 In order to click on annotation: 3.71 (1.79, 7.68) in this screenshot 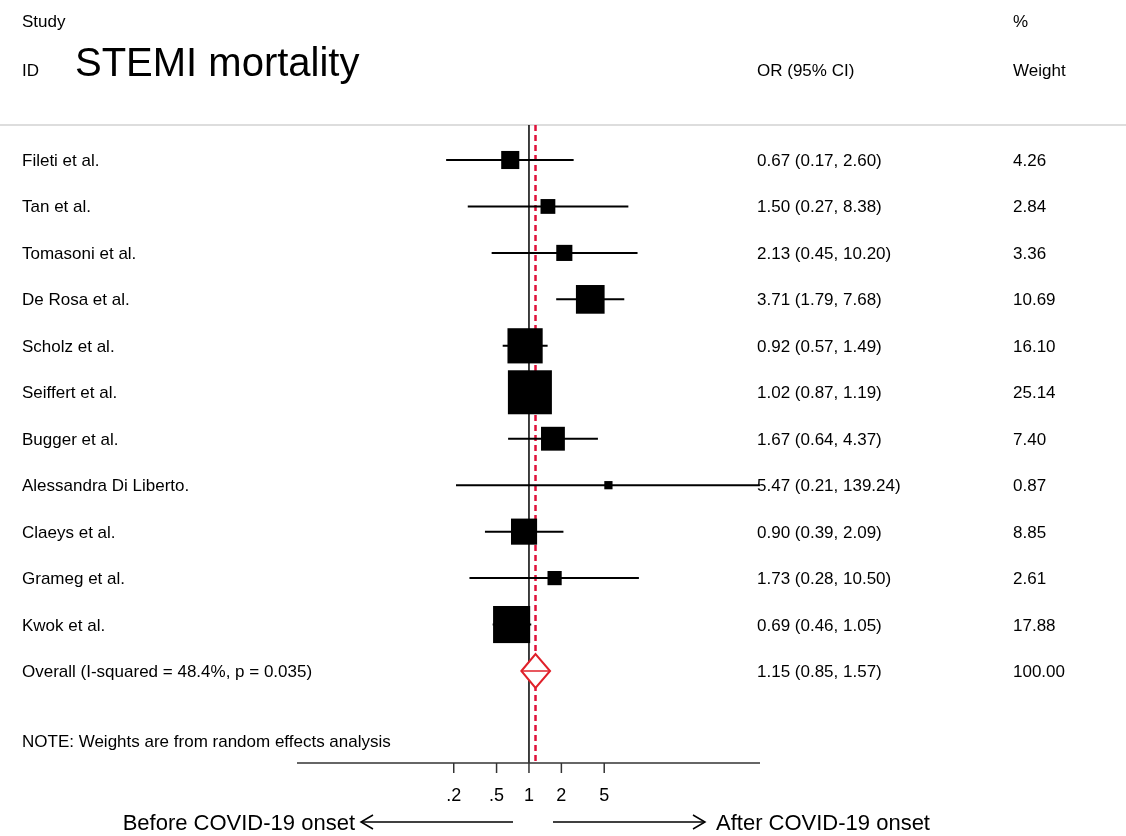, I will do `click(819, 300)`.